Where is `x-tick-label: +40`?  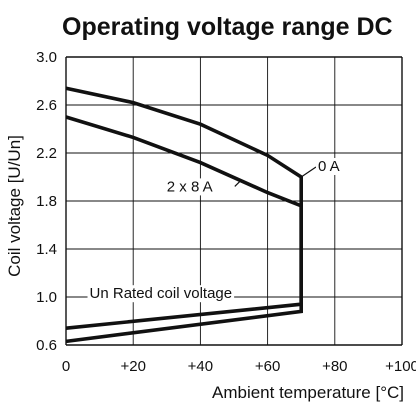
x-tick-label: +40 is located at coordinates (200, 366).